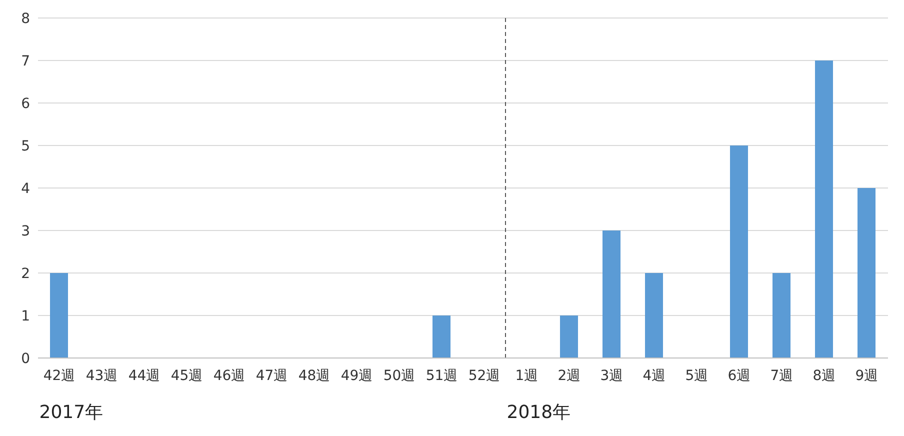 The width and height of the screenshot is (904, 436). Describe the element at coordinates (538, 412) in the screenshot. I see `text: 2018年` at that location.